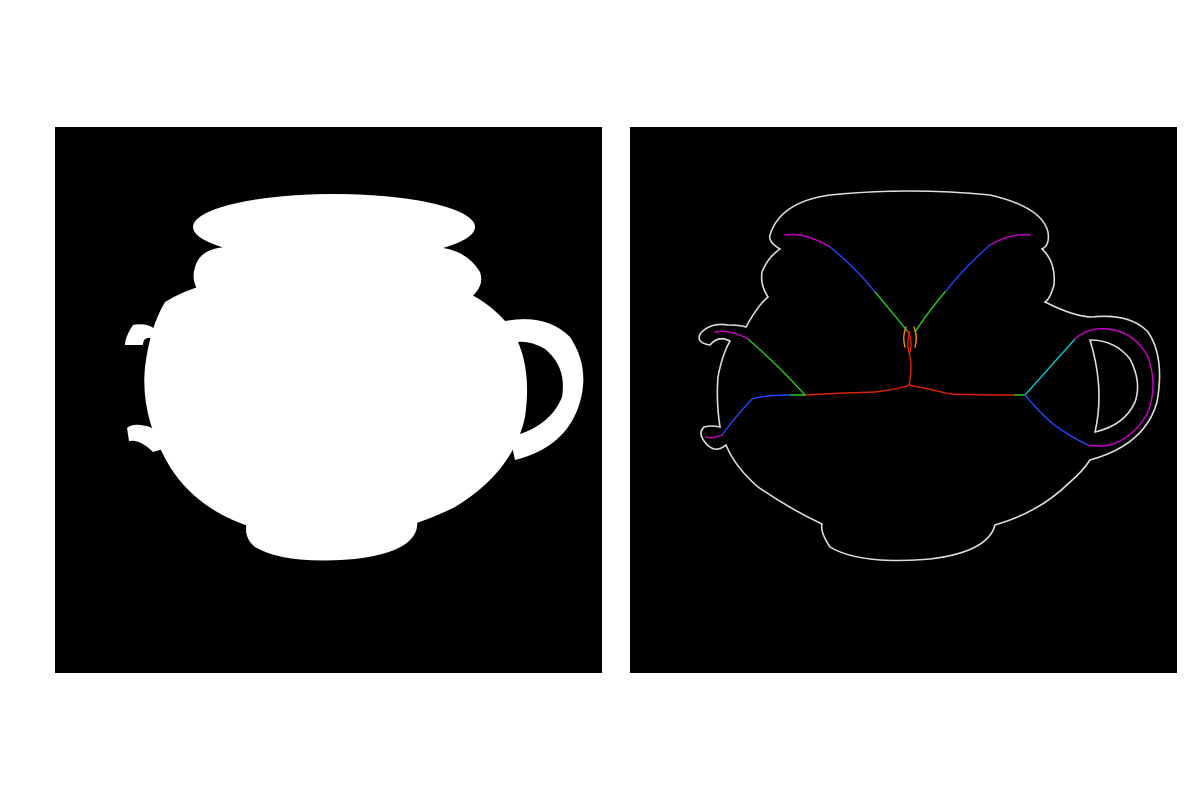 The width and height of the screenshot is (1200, 800). Describe the element at coordinates (1010, 240) in the screenshot. I see `skeleton-branch-top-right-tip` at that location.